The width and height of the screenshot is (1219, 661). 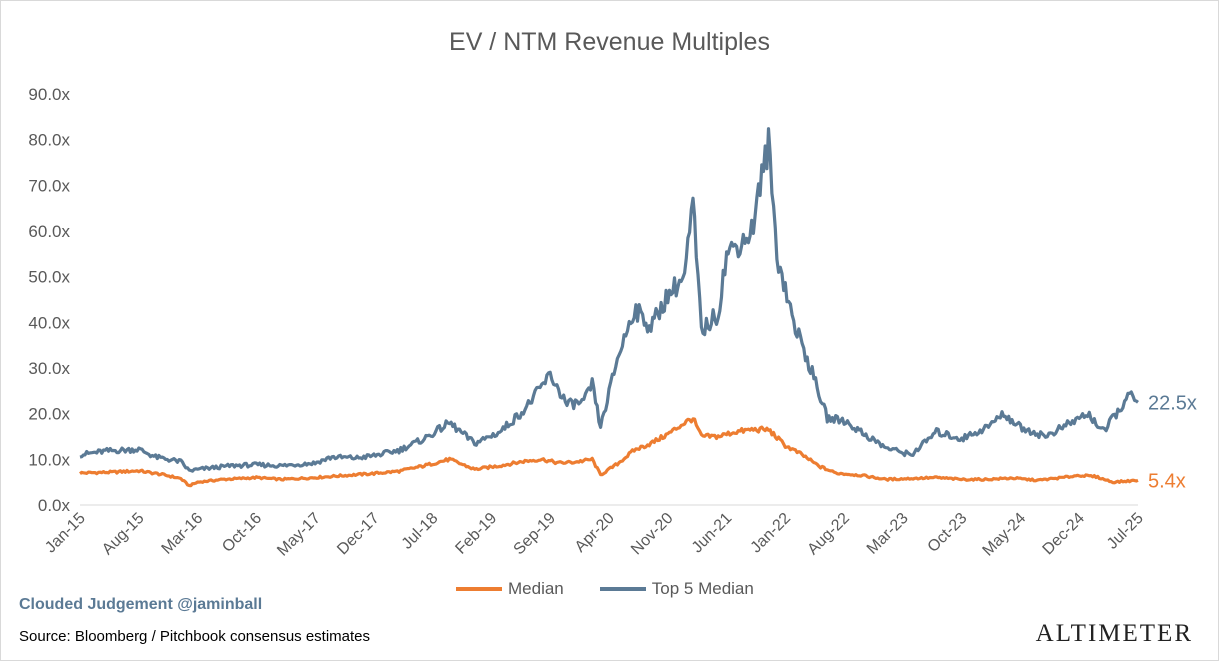 What do you see at coordinates (1167, 481) in the screenshot?
I see `end-value-label-median: 5.4x` at bounding box center [1167, 481].